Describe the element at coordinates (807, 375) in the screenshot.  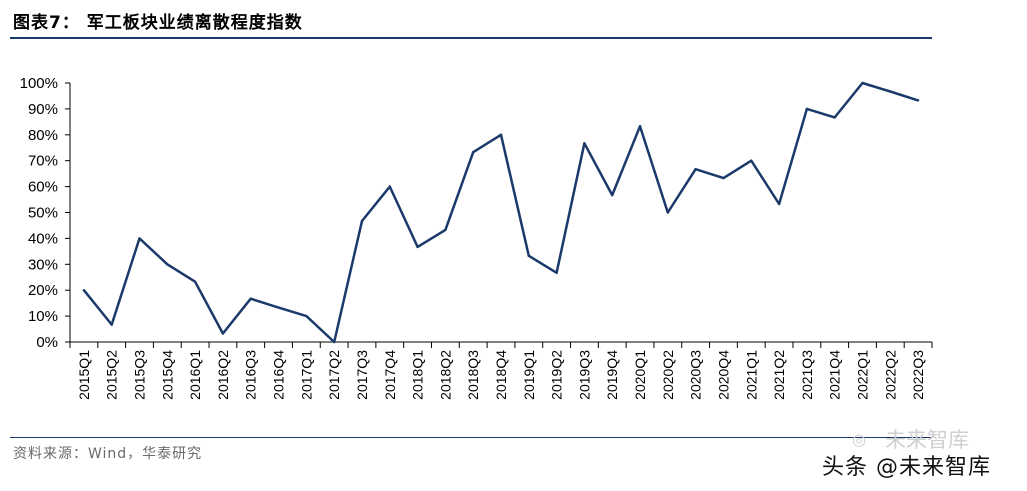
I see `x-tick-label: 2021Q3` at that location.